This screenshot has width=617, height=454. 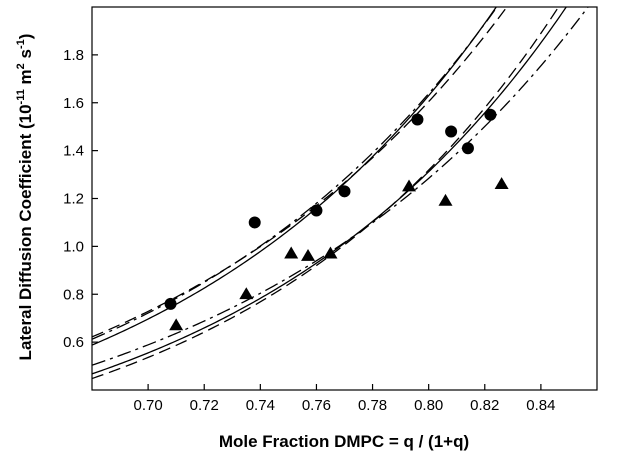 I want to click on y-tick-label: 1.4, so click(x=73, y=151).